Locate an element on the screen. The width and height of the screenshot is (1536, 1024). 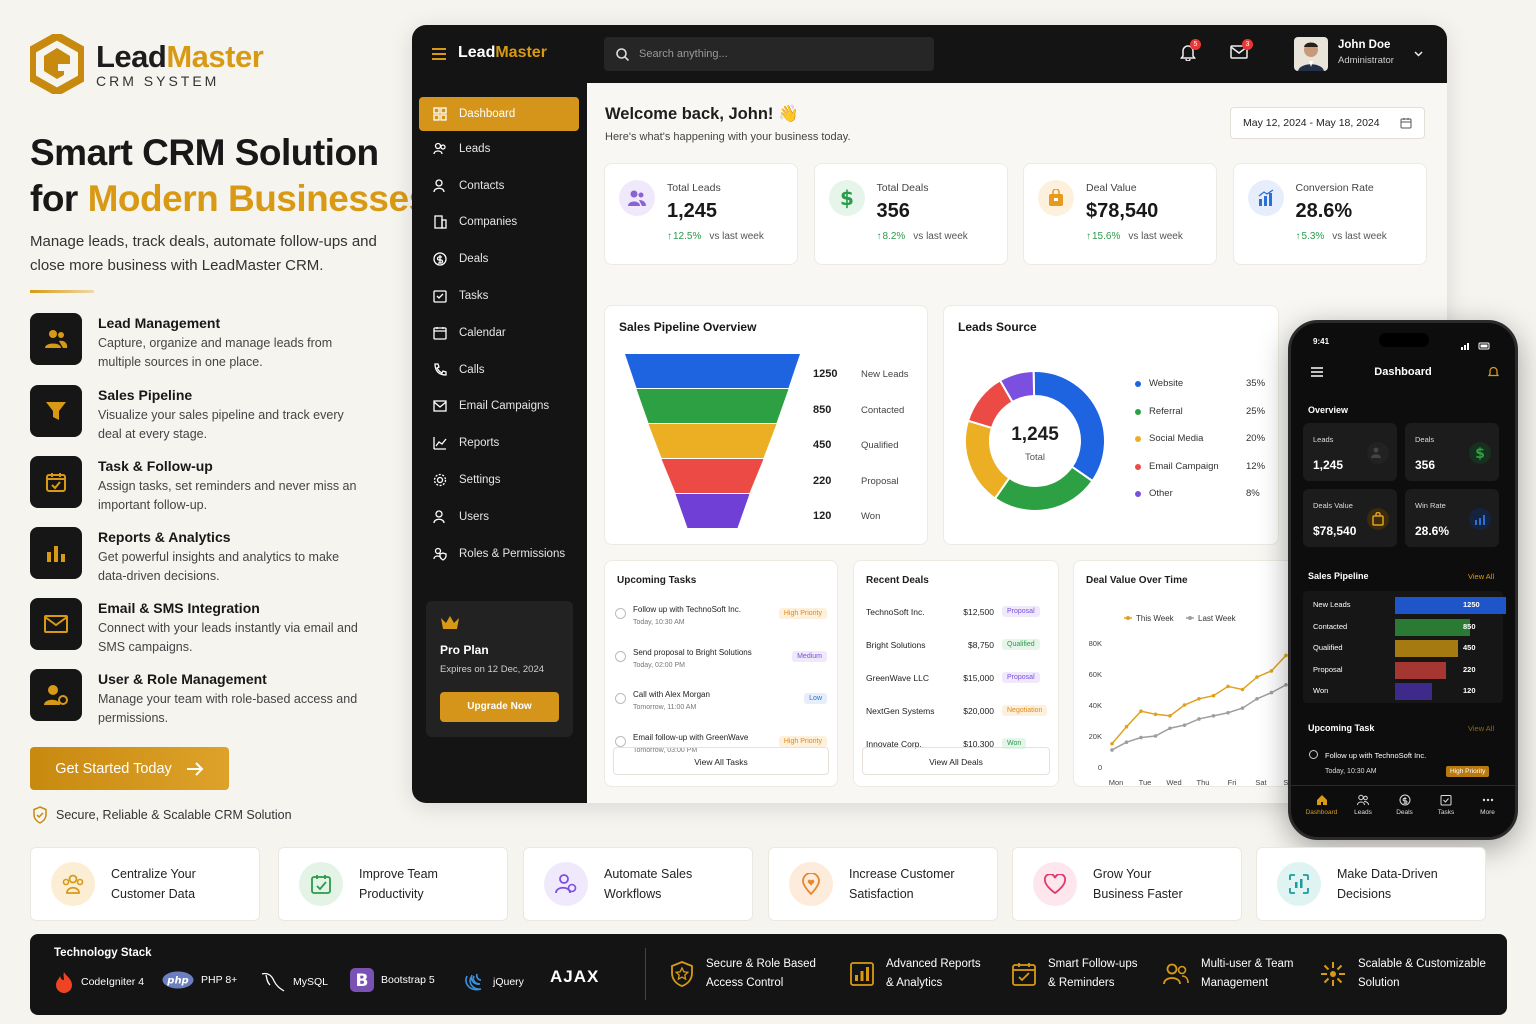
phone-tab-leads: Leads is located at coordinates (1363, 804).